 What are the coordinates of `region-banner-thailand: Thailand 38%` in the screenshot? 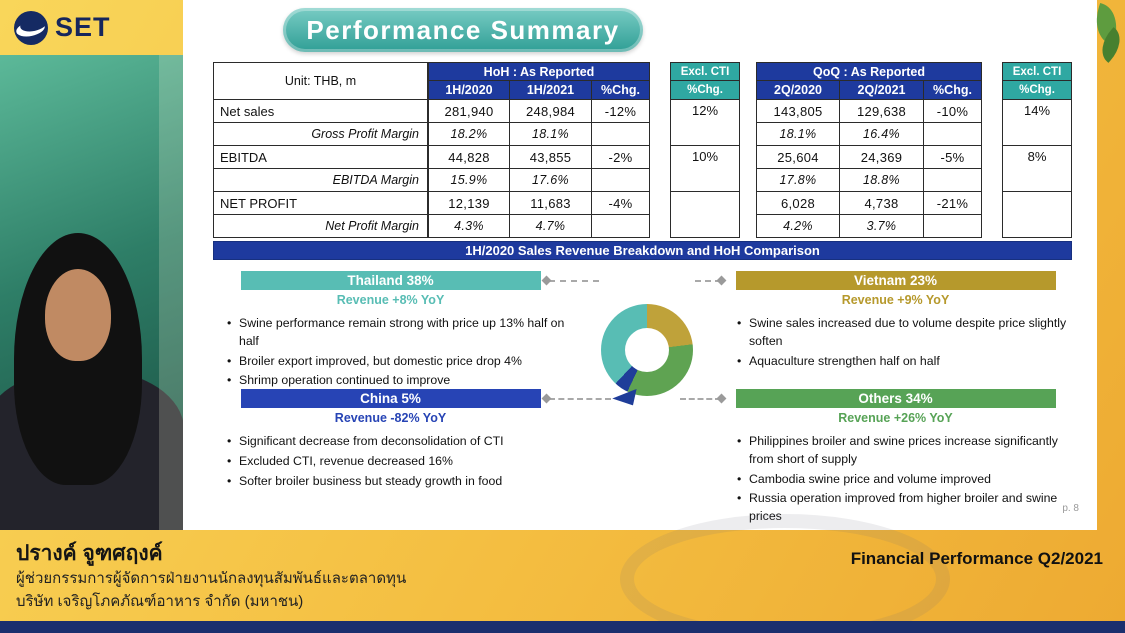 It's located at (390, 280).